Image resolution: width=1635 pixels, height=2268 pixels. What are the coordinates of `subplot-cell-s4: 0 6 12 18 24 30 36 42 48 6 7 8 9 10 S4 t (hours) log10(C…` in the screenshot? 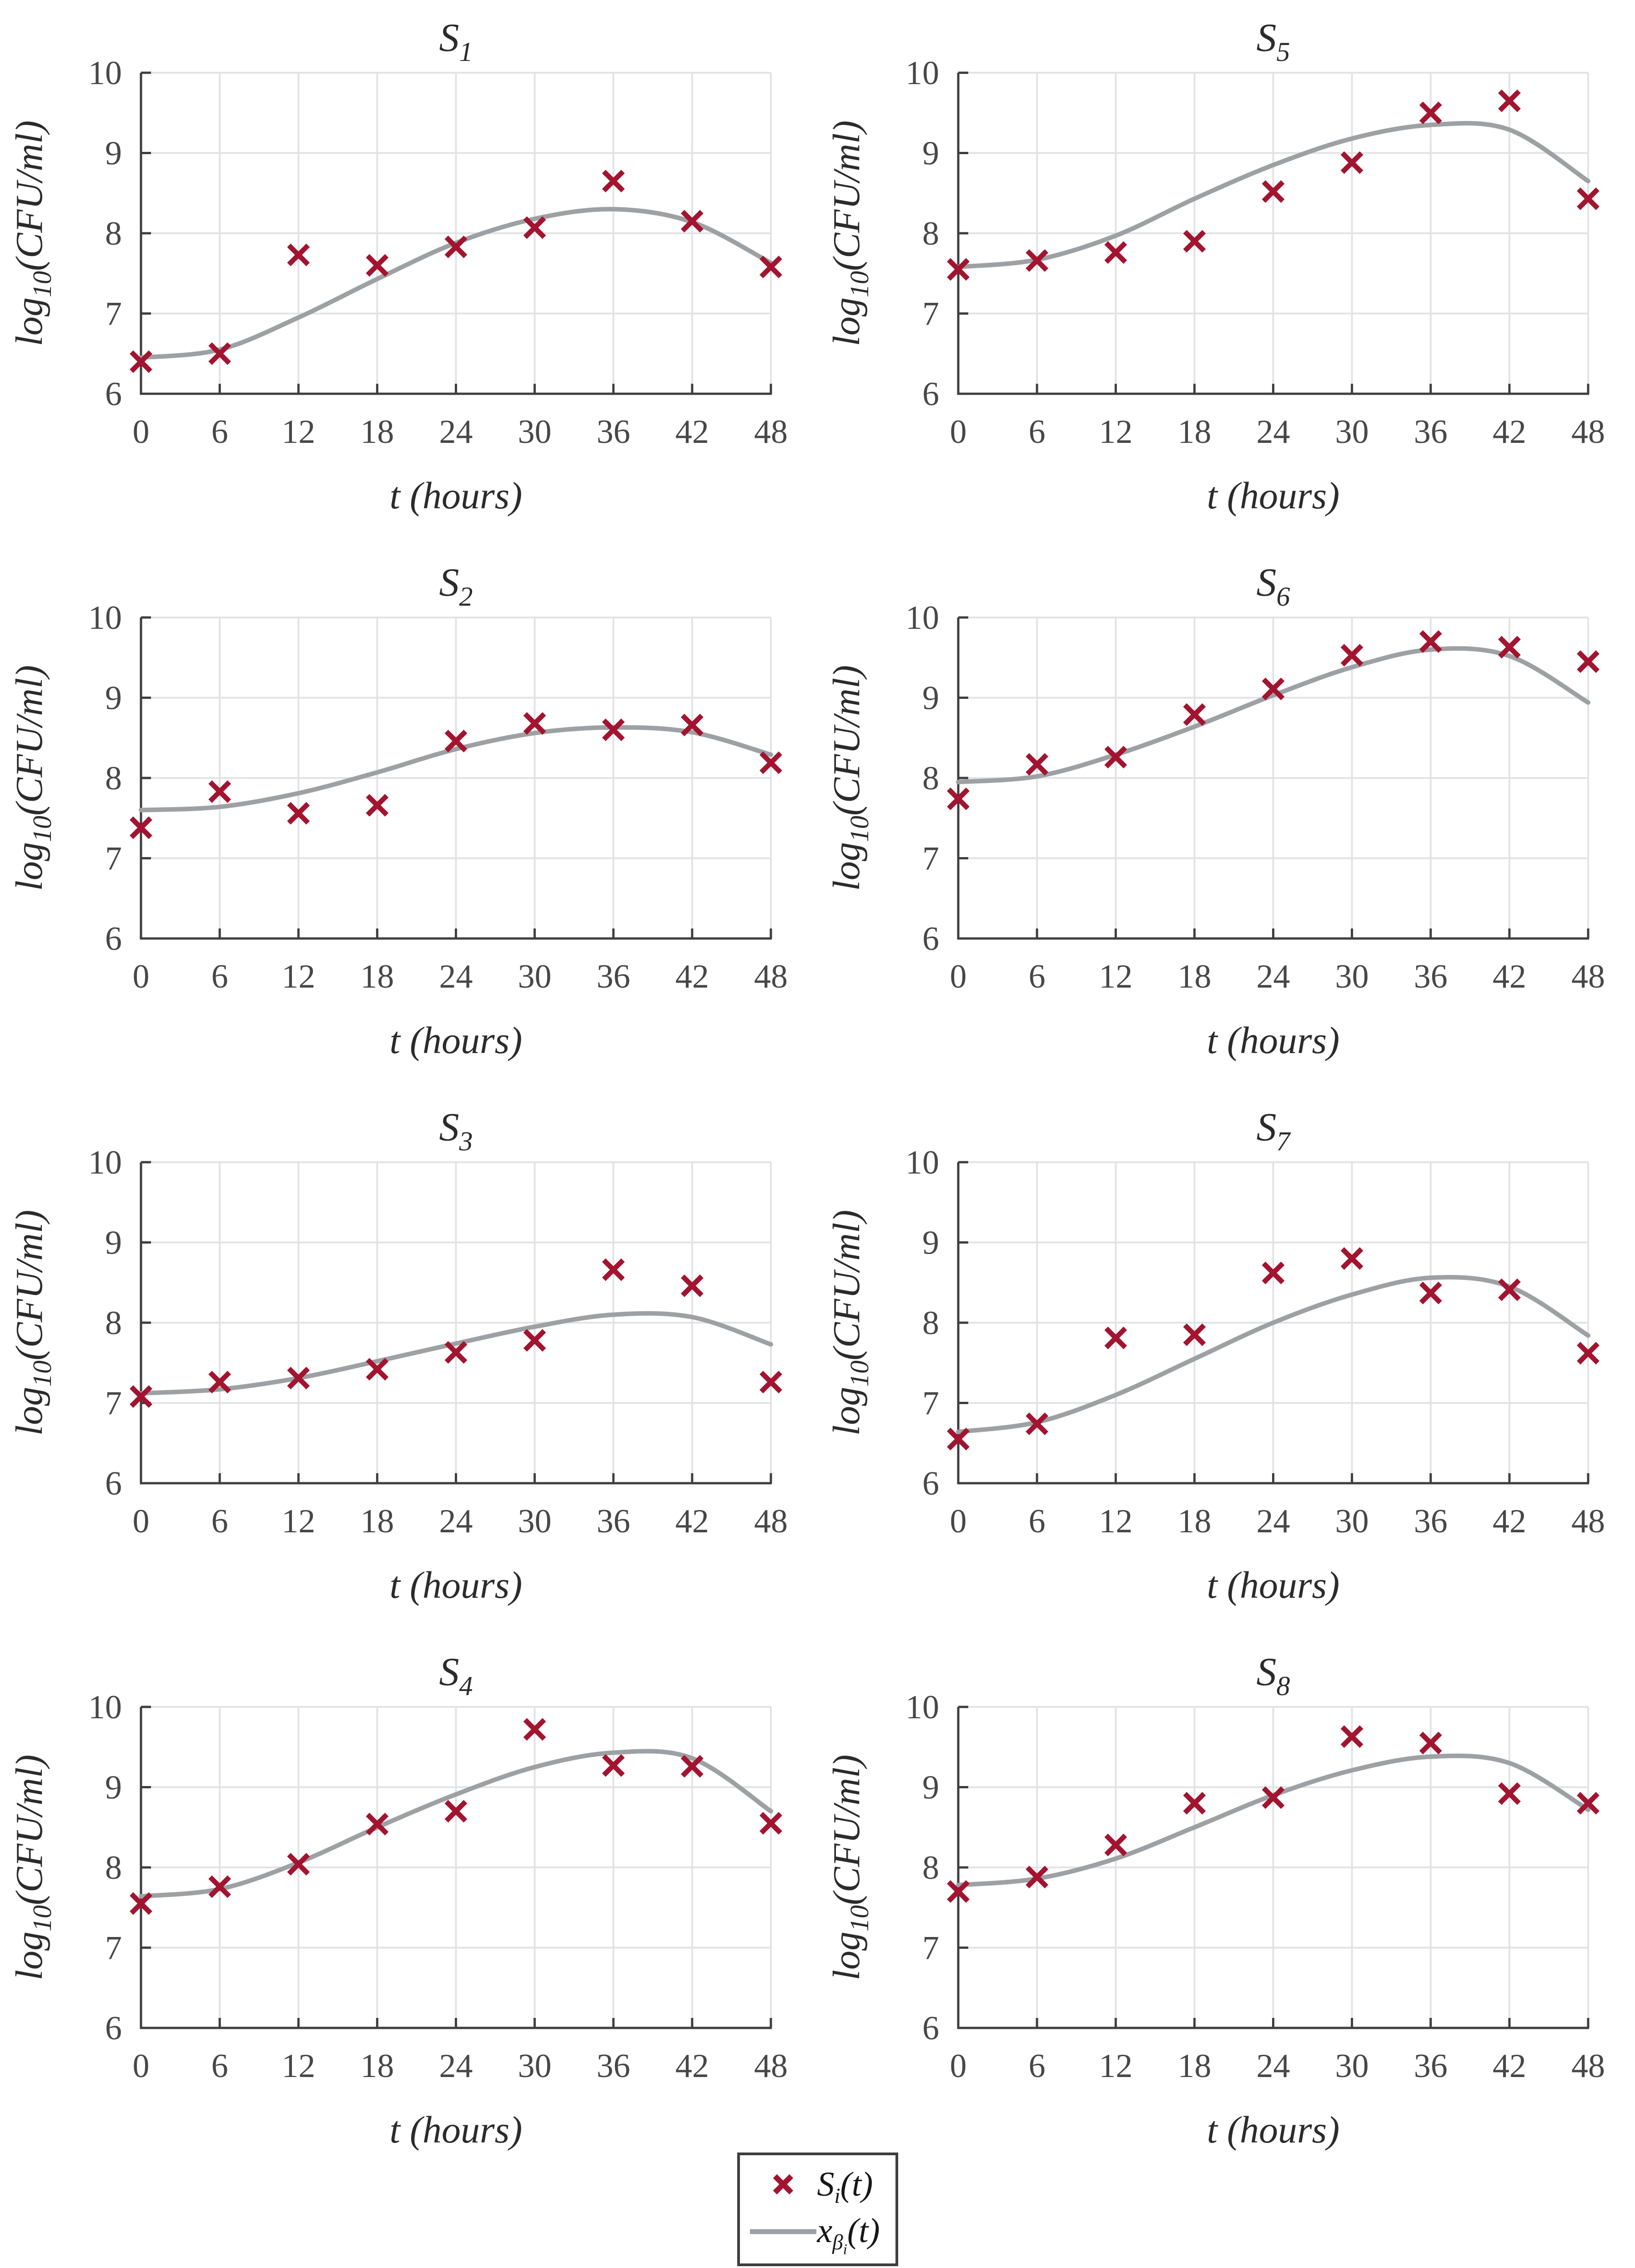 It's located at (409, 1912).